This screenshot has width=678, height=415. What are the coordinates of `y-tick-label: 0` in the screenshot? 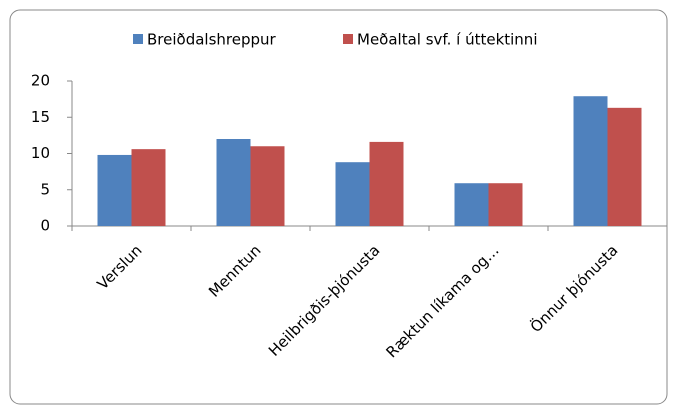 It's located at (45, 226).